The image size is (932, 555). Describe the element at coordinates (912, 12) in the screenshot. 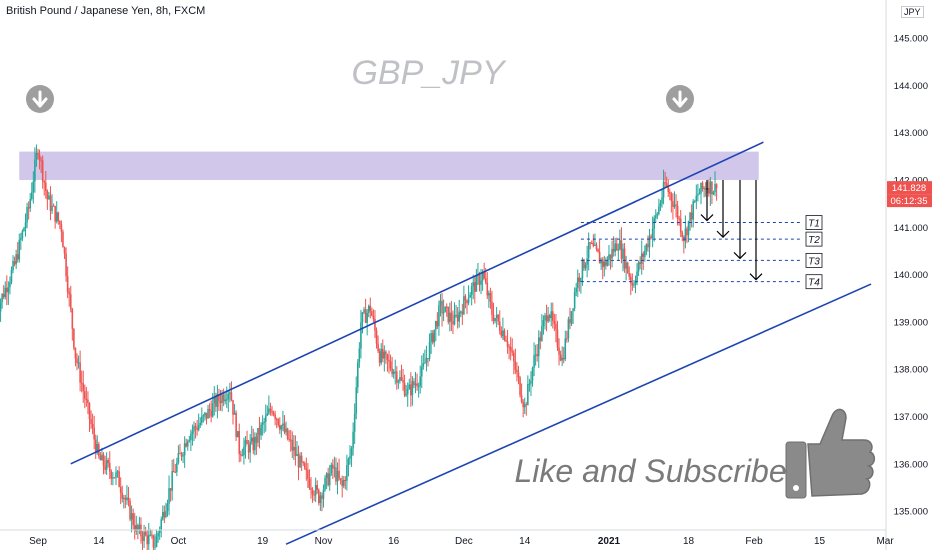

I see `currency-label: JPY` at that location.